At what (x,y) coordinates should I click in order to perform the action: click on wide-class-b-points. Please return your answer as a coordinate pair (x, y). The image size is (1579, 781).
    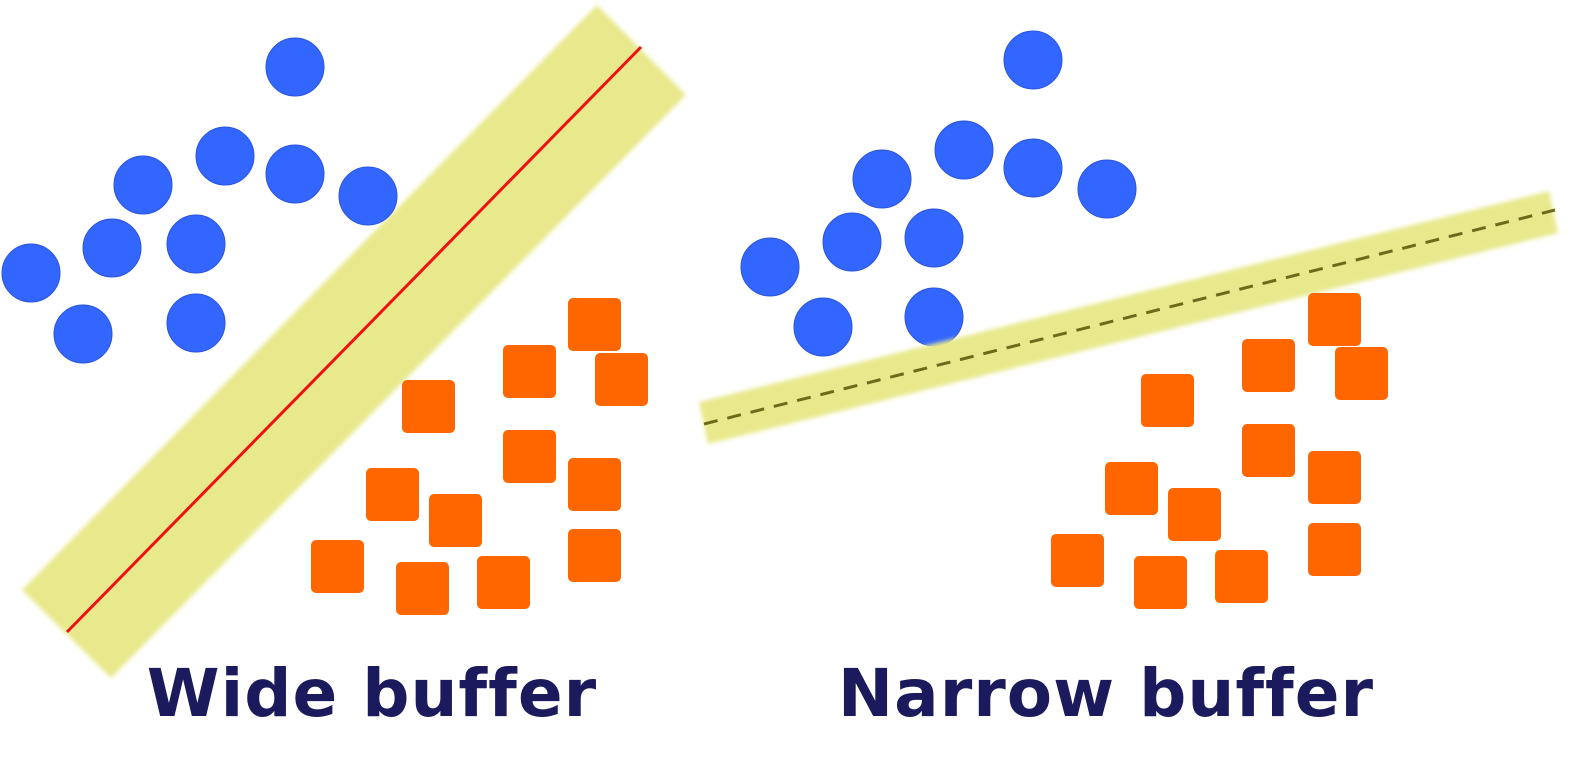
    Looking at the image, I should click on (479, 456).